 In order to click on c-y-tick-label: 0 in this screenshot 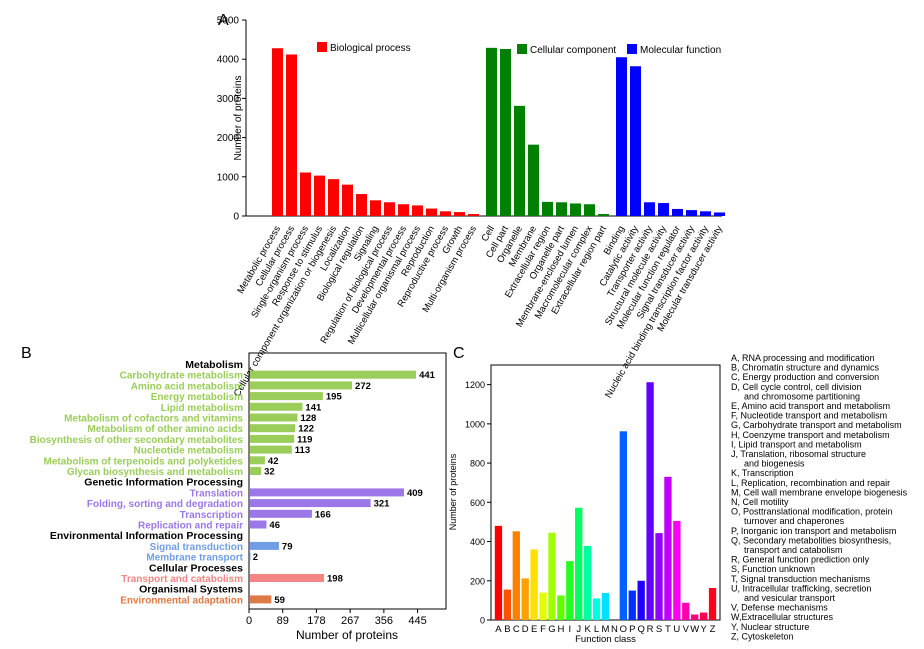, I will do `click(482, 621)`.